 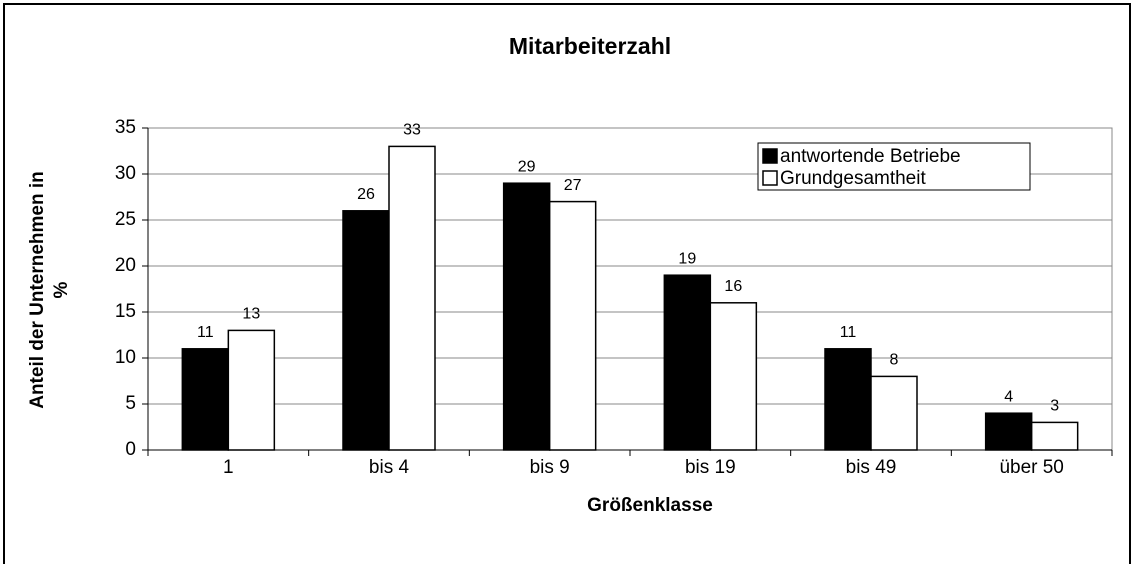 I want to click on data-label: 29, so click(x=527, y=166).